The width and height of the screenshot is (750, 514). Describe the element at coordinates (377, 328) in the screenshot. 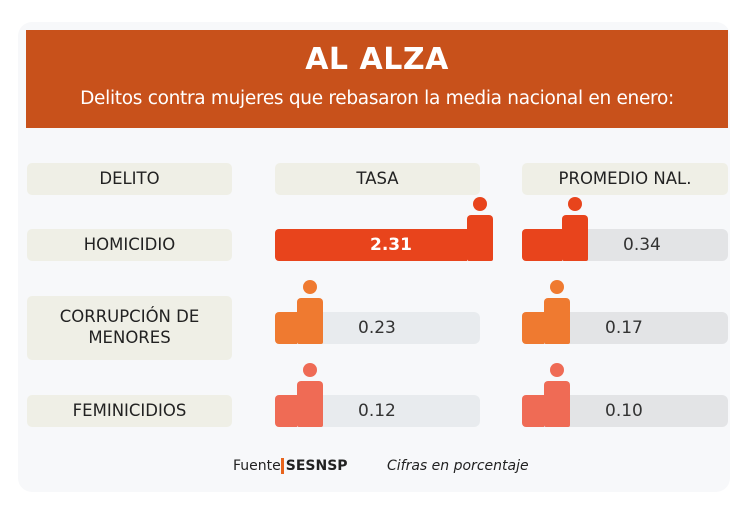

I see `tasa-value: 0.23` at that location.